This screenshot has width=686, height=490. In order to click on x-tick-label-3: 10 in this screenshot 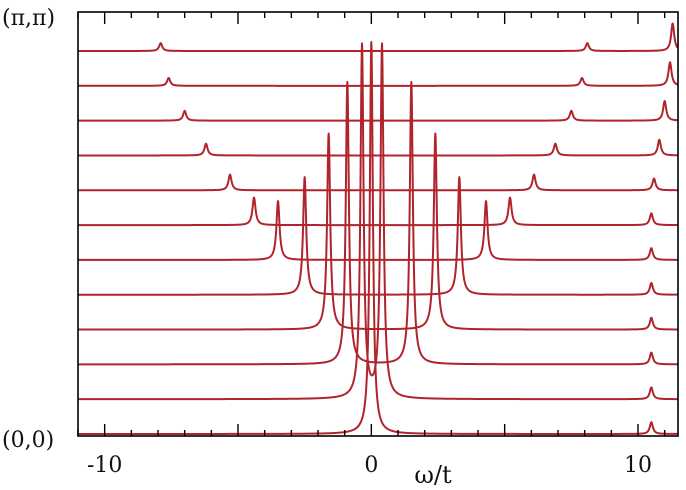, I will do `click(638, 465)`.